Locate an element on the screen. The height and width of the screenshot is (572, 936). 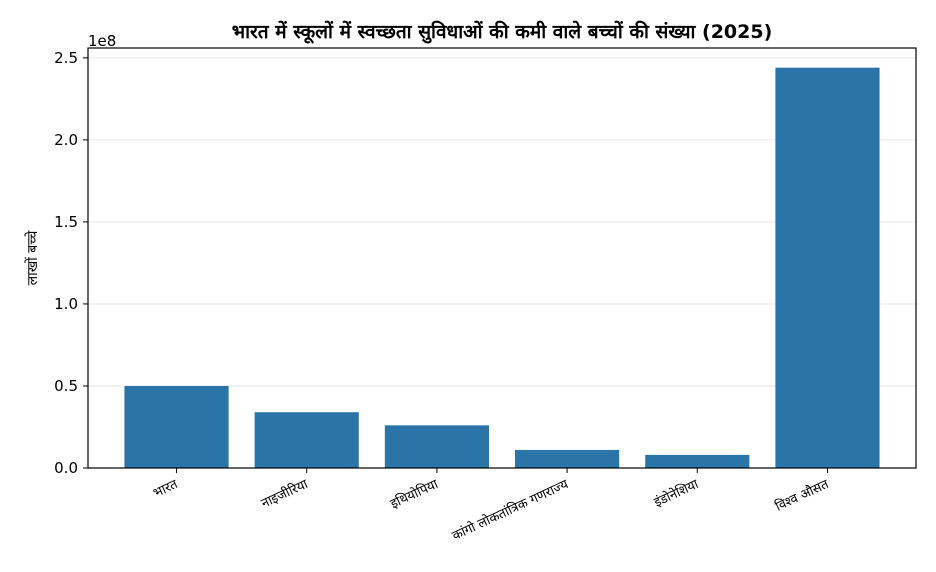
y-axis-offset-text: 1e8 is located at coordinates (102, 41).